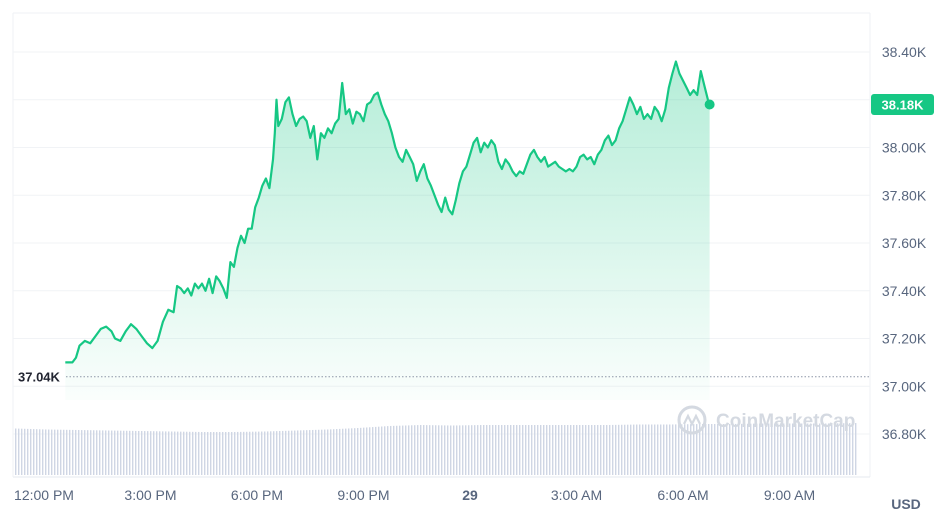 This screenshot has height=527, width=945. Describe the element at coordinates (44, 495) in the screenshot. I see `x-tick-label: 12:00 PM` at that location.